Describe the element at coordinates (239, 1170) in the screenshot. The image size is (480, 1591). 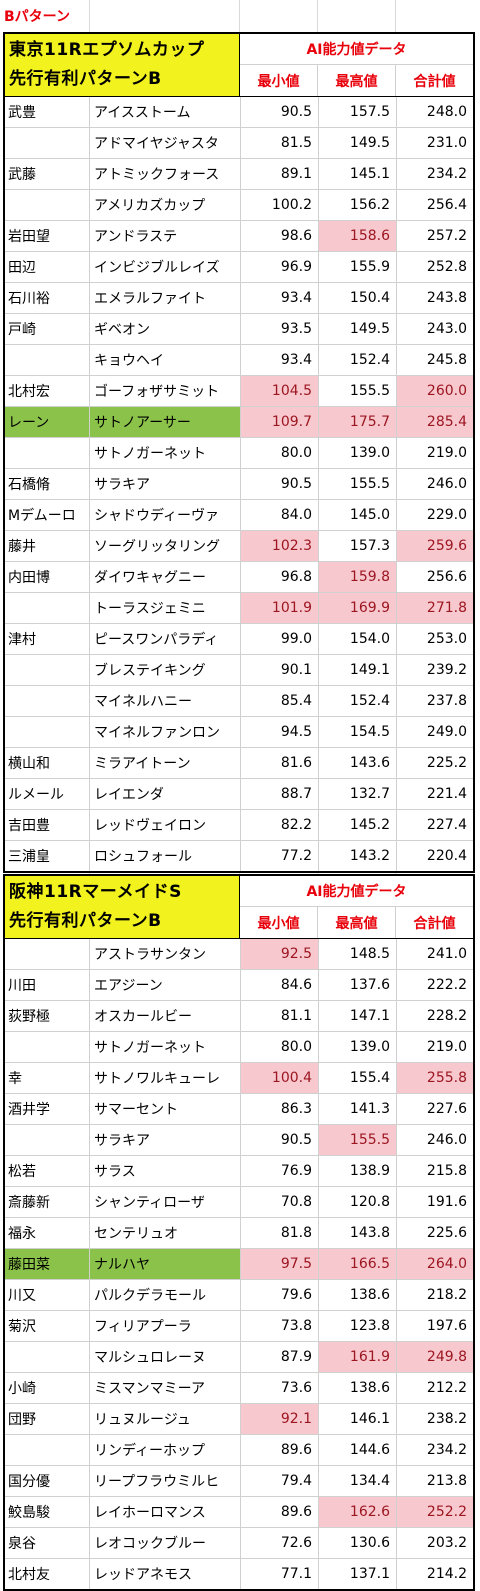
I see `table-row: 松若 サラス 76.9 138.9 215.8` at that location.